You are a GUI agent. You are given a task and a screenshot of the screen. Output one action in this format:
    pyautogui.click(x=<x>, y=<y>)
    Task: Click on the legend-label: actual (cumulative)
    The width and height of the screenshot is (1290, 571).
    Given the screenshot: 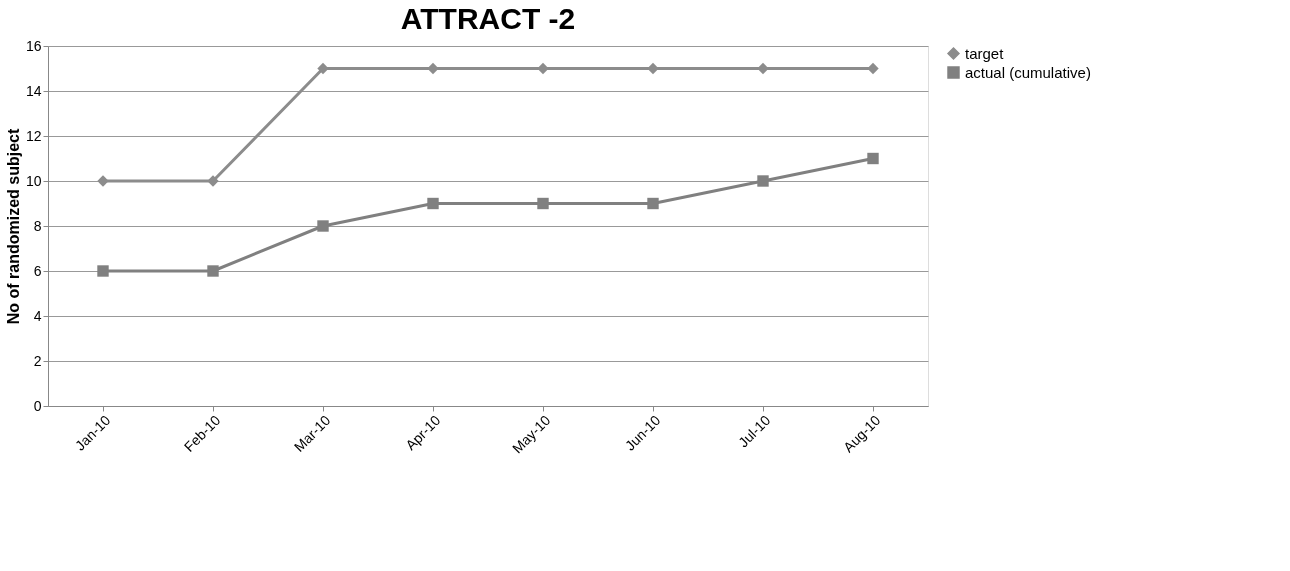 What is the action you would take?
    pyautogui.click(x=1028, y=72)
    